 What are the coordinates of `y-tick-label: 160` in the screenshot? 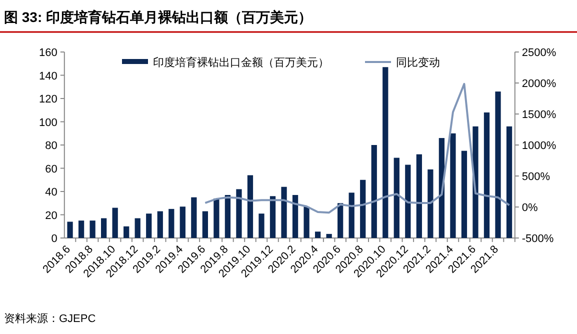 It's located at (48, 53).